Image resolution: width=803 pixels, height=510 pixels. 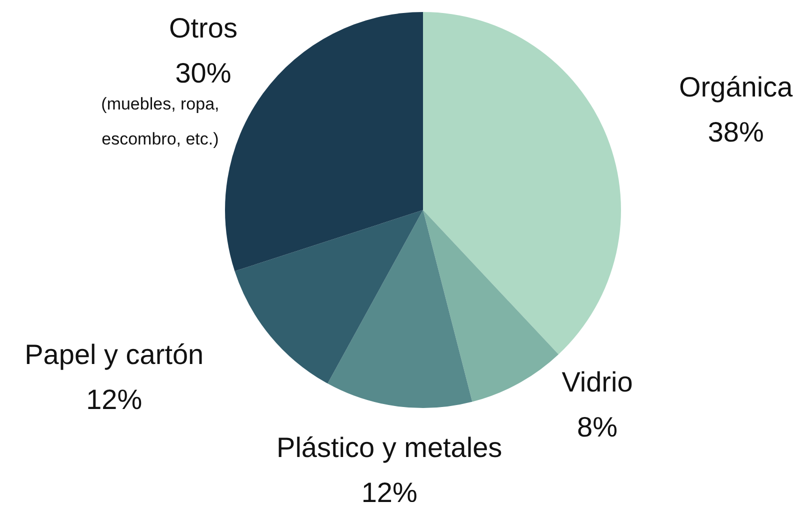 I want to click on text: (muebles, ropa, escombro, etc.), so click(x=160, y=121).